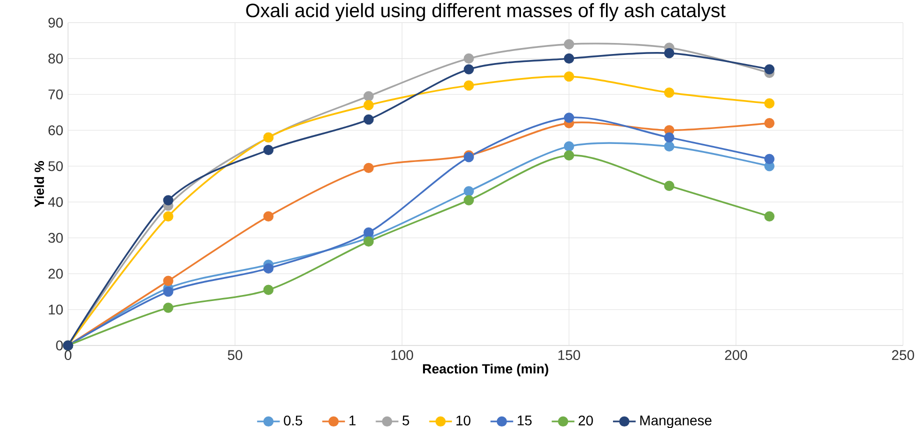 Image resolution: width=915 pixels, height=428 pixels. Describe the element at coordinates (525, 421) in the screenshot. I see `legend-label: 15` at that location.